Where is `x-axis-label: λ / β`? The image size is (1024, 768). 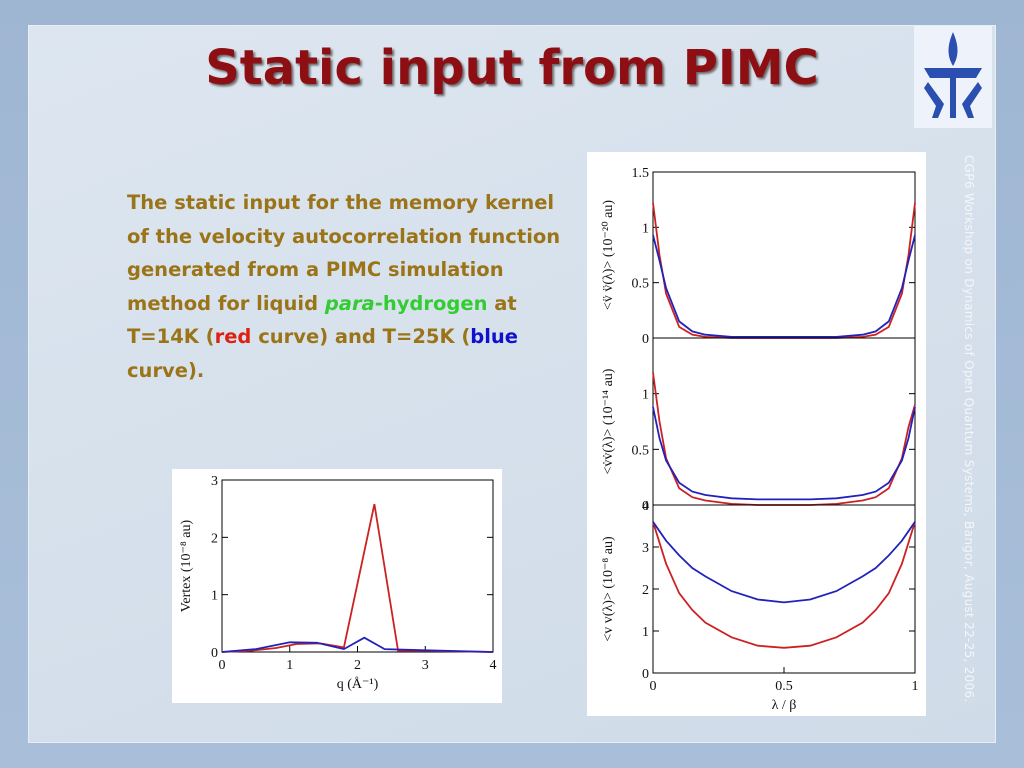 x-axis-label: λ / β is located at coordinates (784, 705).